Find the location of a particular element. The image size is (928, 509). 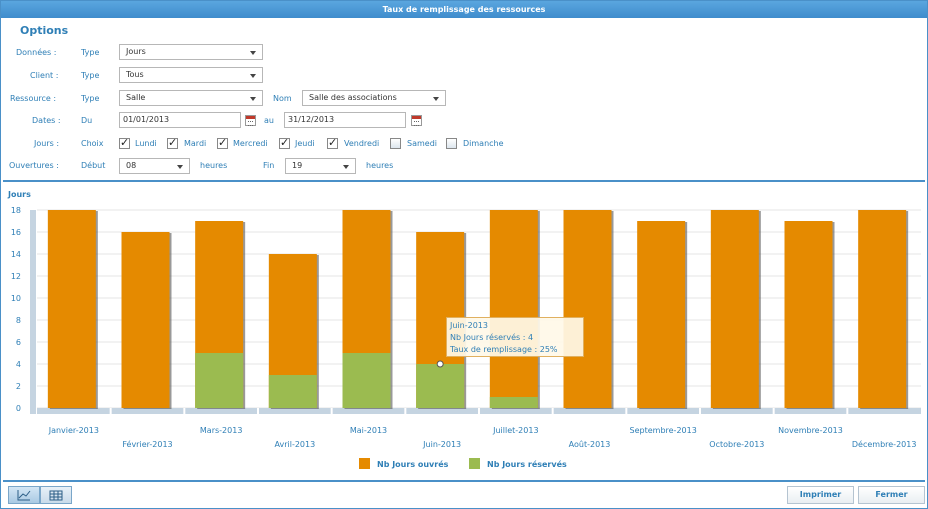

ouvertures-heures-label-2: heures is located at coordinates (380, 165).